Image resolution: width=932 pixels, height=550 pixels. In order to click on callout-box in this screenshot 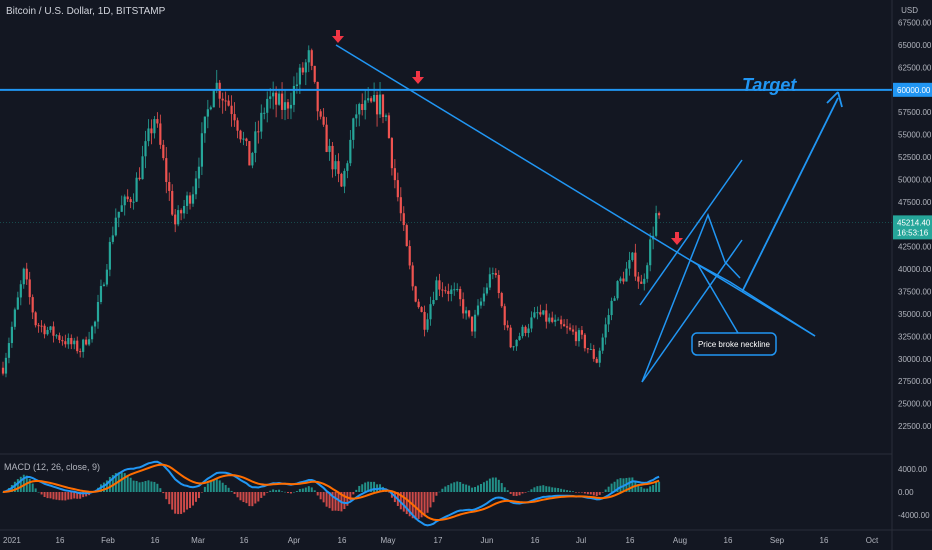, I will do `click(734, 344)`.